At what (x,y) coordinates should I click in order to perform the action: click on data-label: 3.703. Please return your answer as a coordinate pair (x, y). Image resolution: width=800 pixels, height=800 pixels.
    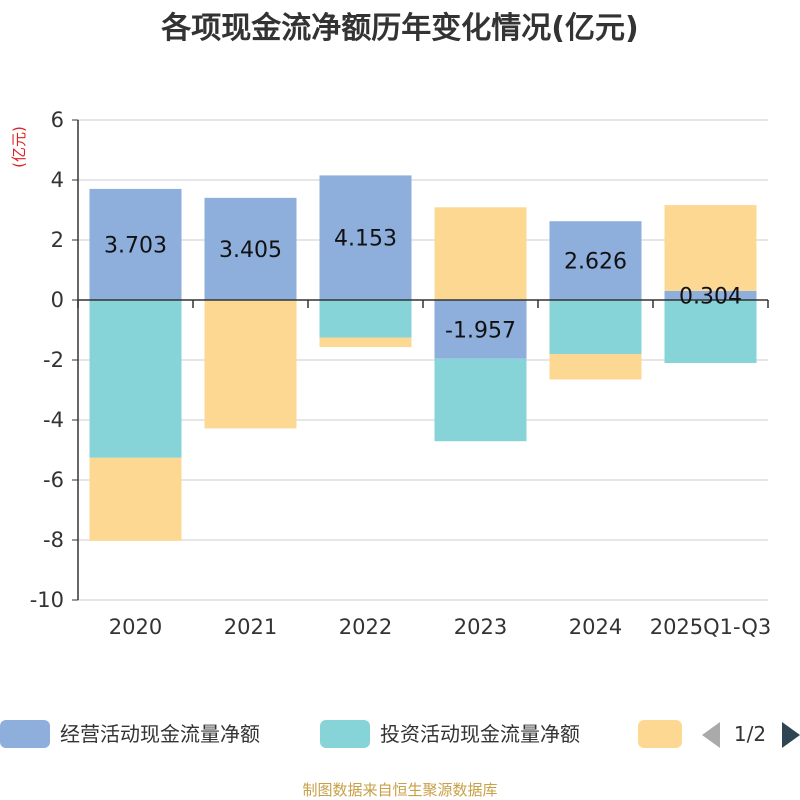
    Looking at the image, I should click on (135, 245).